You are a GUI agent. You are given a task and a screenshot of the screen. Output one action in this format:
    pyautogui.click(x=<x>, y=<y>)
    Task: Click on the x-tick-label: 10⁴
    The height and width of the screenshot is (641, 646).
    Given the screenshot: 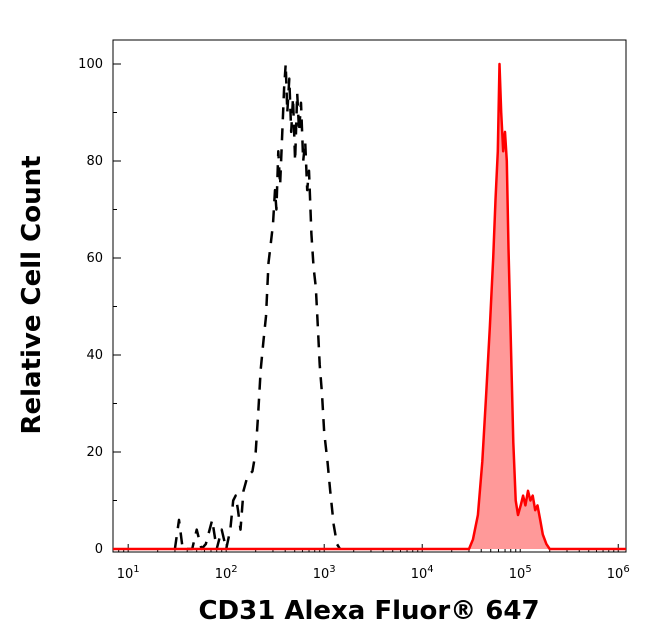 What is the action you would take?
    pyautogui.click(x=422, y=573)
    